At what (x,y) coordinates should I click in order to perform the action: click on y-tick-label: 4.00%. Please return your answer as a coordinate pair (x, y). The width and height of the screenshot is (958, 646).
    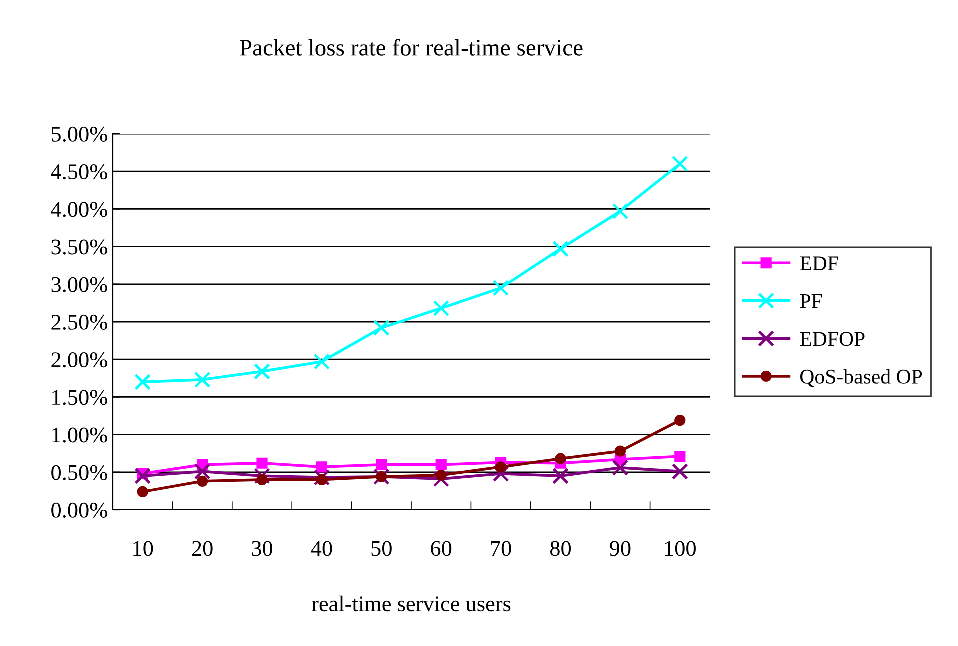
    Looking at the image, I should click on (79, 210).